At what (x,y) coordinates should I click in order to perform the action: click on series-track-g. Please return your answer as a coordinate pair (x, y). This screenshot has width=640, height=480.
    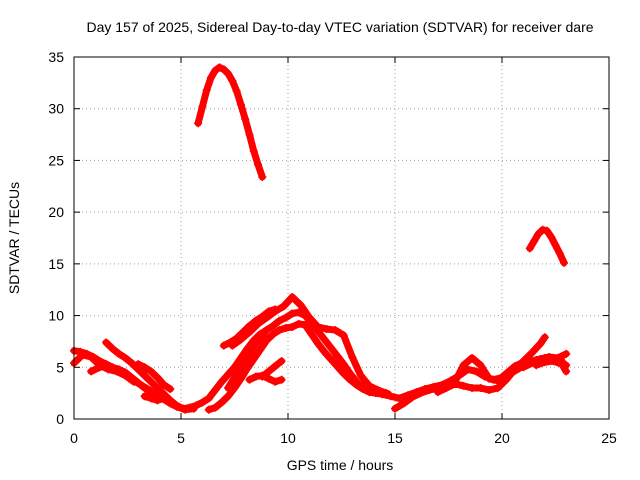
    Looking at the image, I should click on (230, 122).